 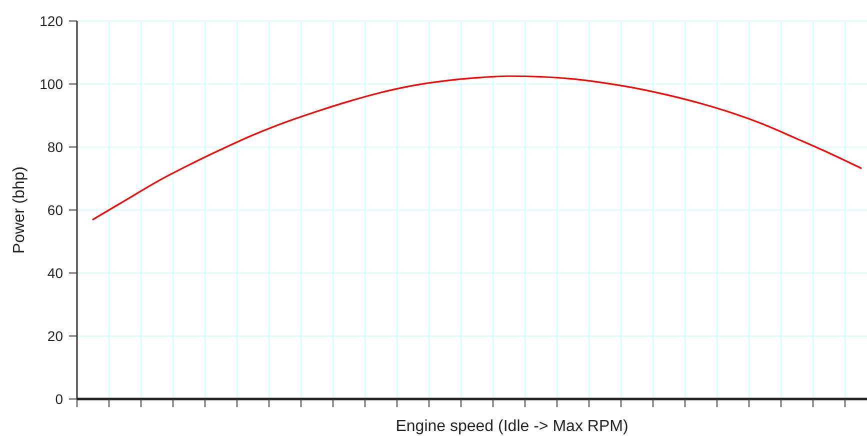 What do you see at coordinates (19, 210) in the screenshot?
I see `y-axis-title: Power (bhp)` at bounding box center [19, 210].